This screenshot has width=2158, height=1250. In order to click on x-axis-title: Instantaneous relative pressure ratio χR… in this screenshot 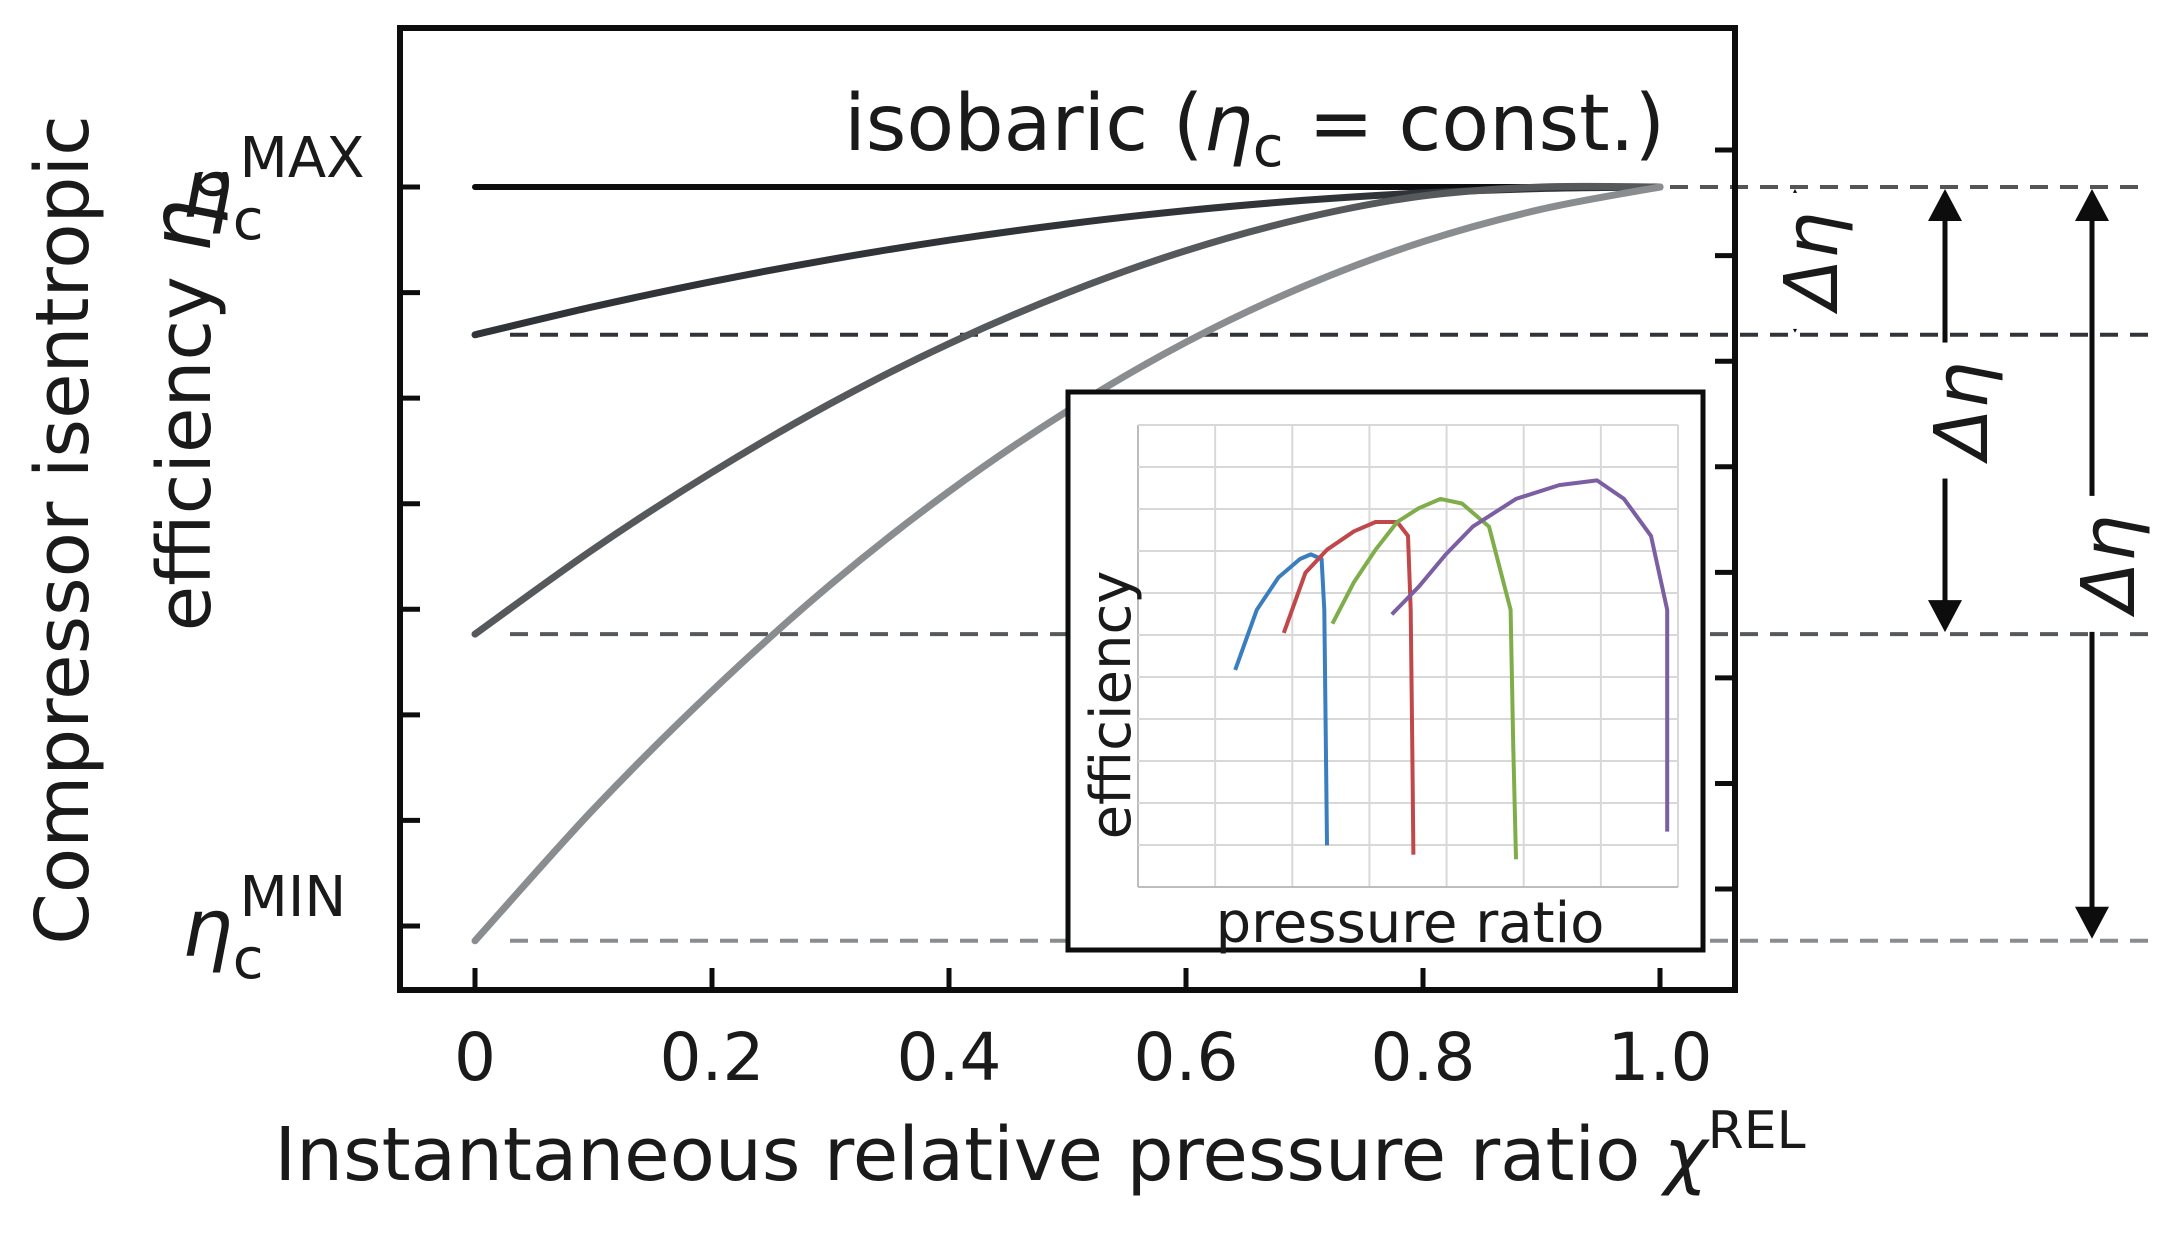, I will do `click(1039, 1149)`.